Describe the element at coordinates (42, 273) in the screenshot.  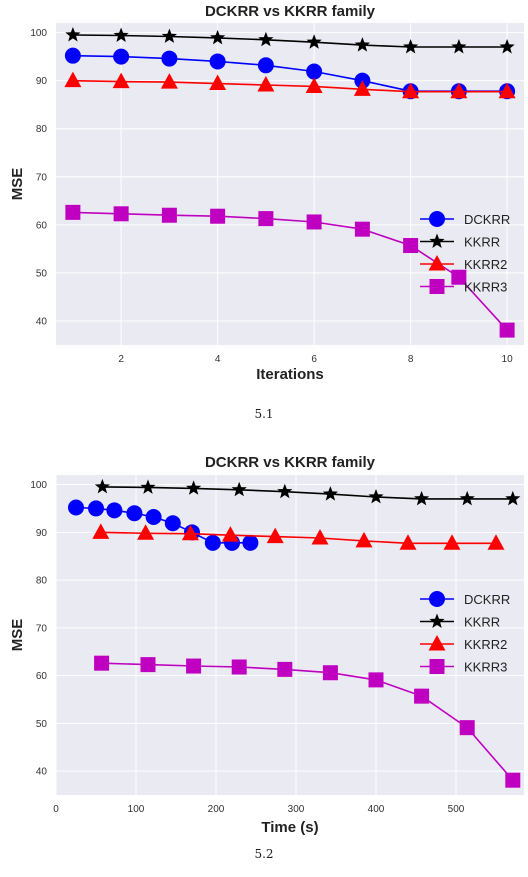
I see `y-tick-label: 50` at that location.